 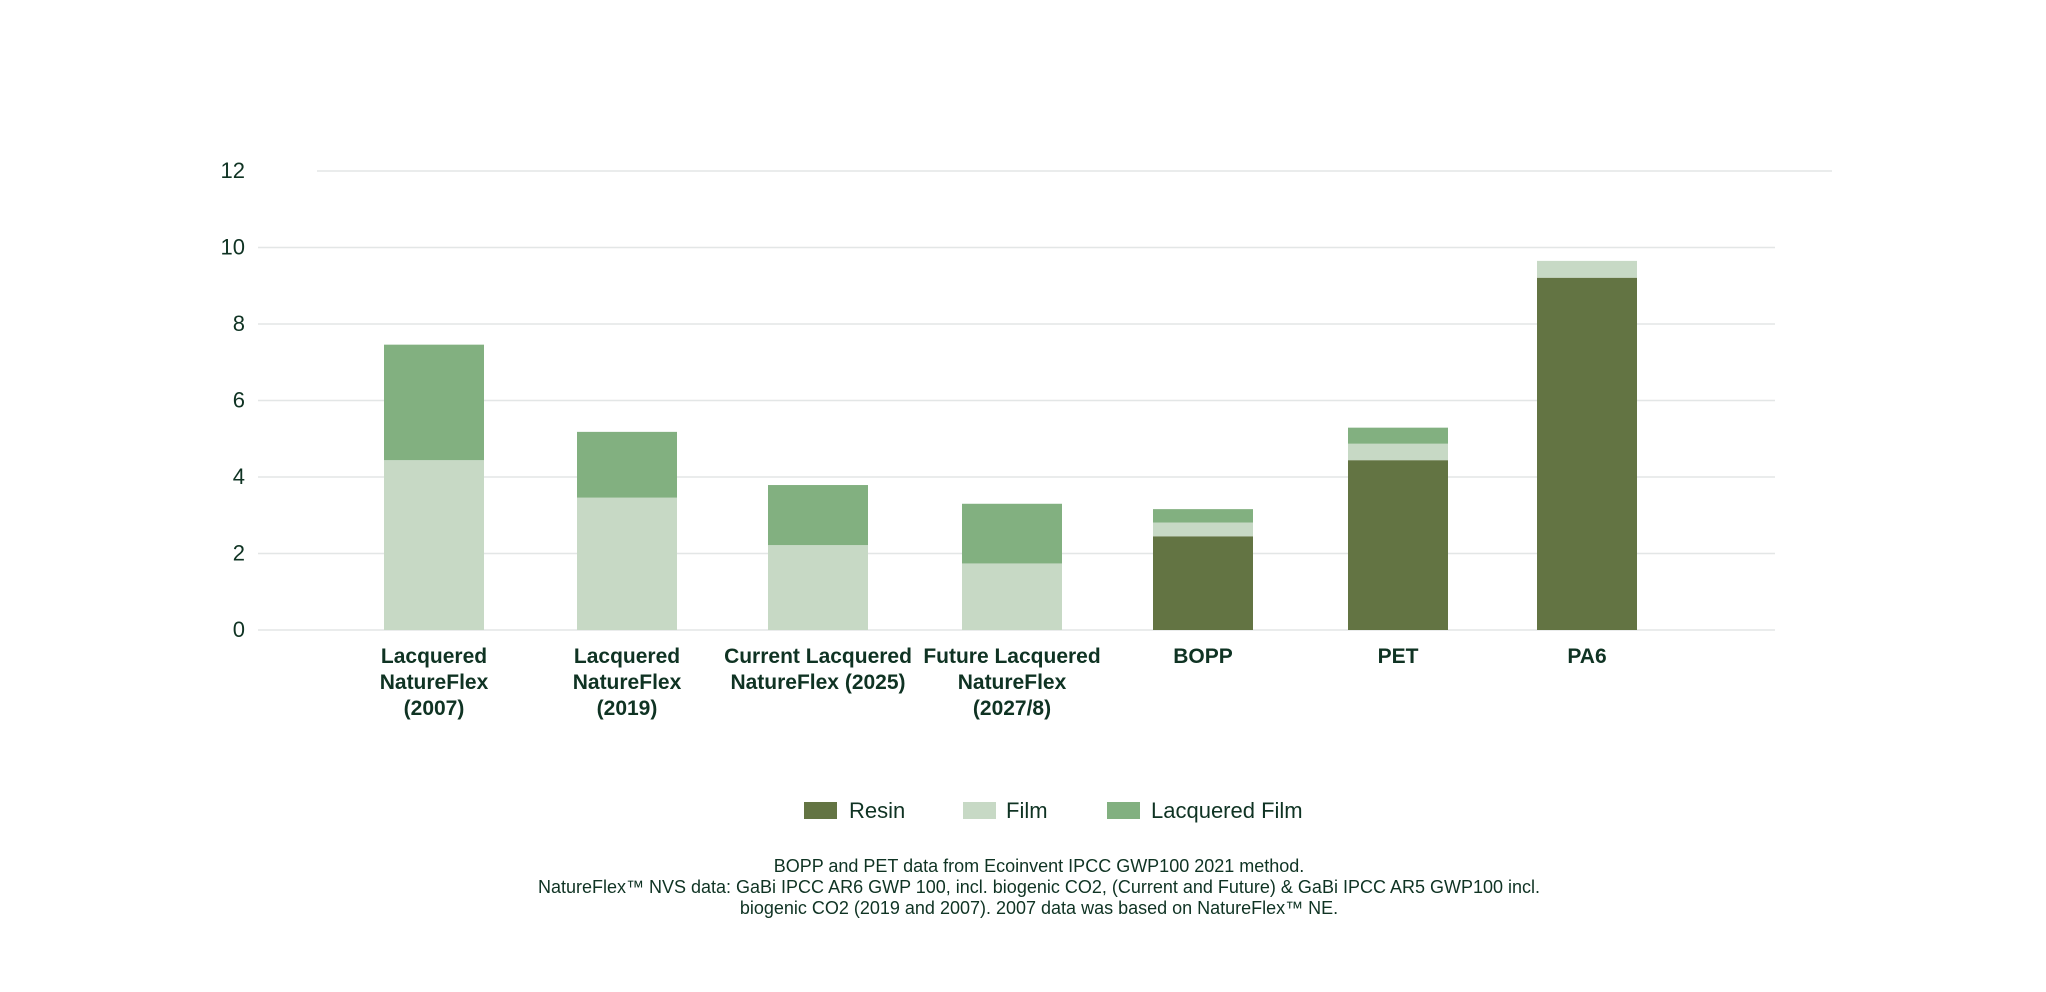 What do you see at coordinates (233, 170) in the screenshot?
I see `y-tick-label: 12` at bounding box center [233, 170].